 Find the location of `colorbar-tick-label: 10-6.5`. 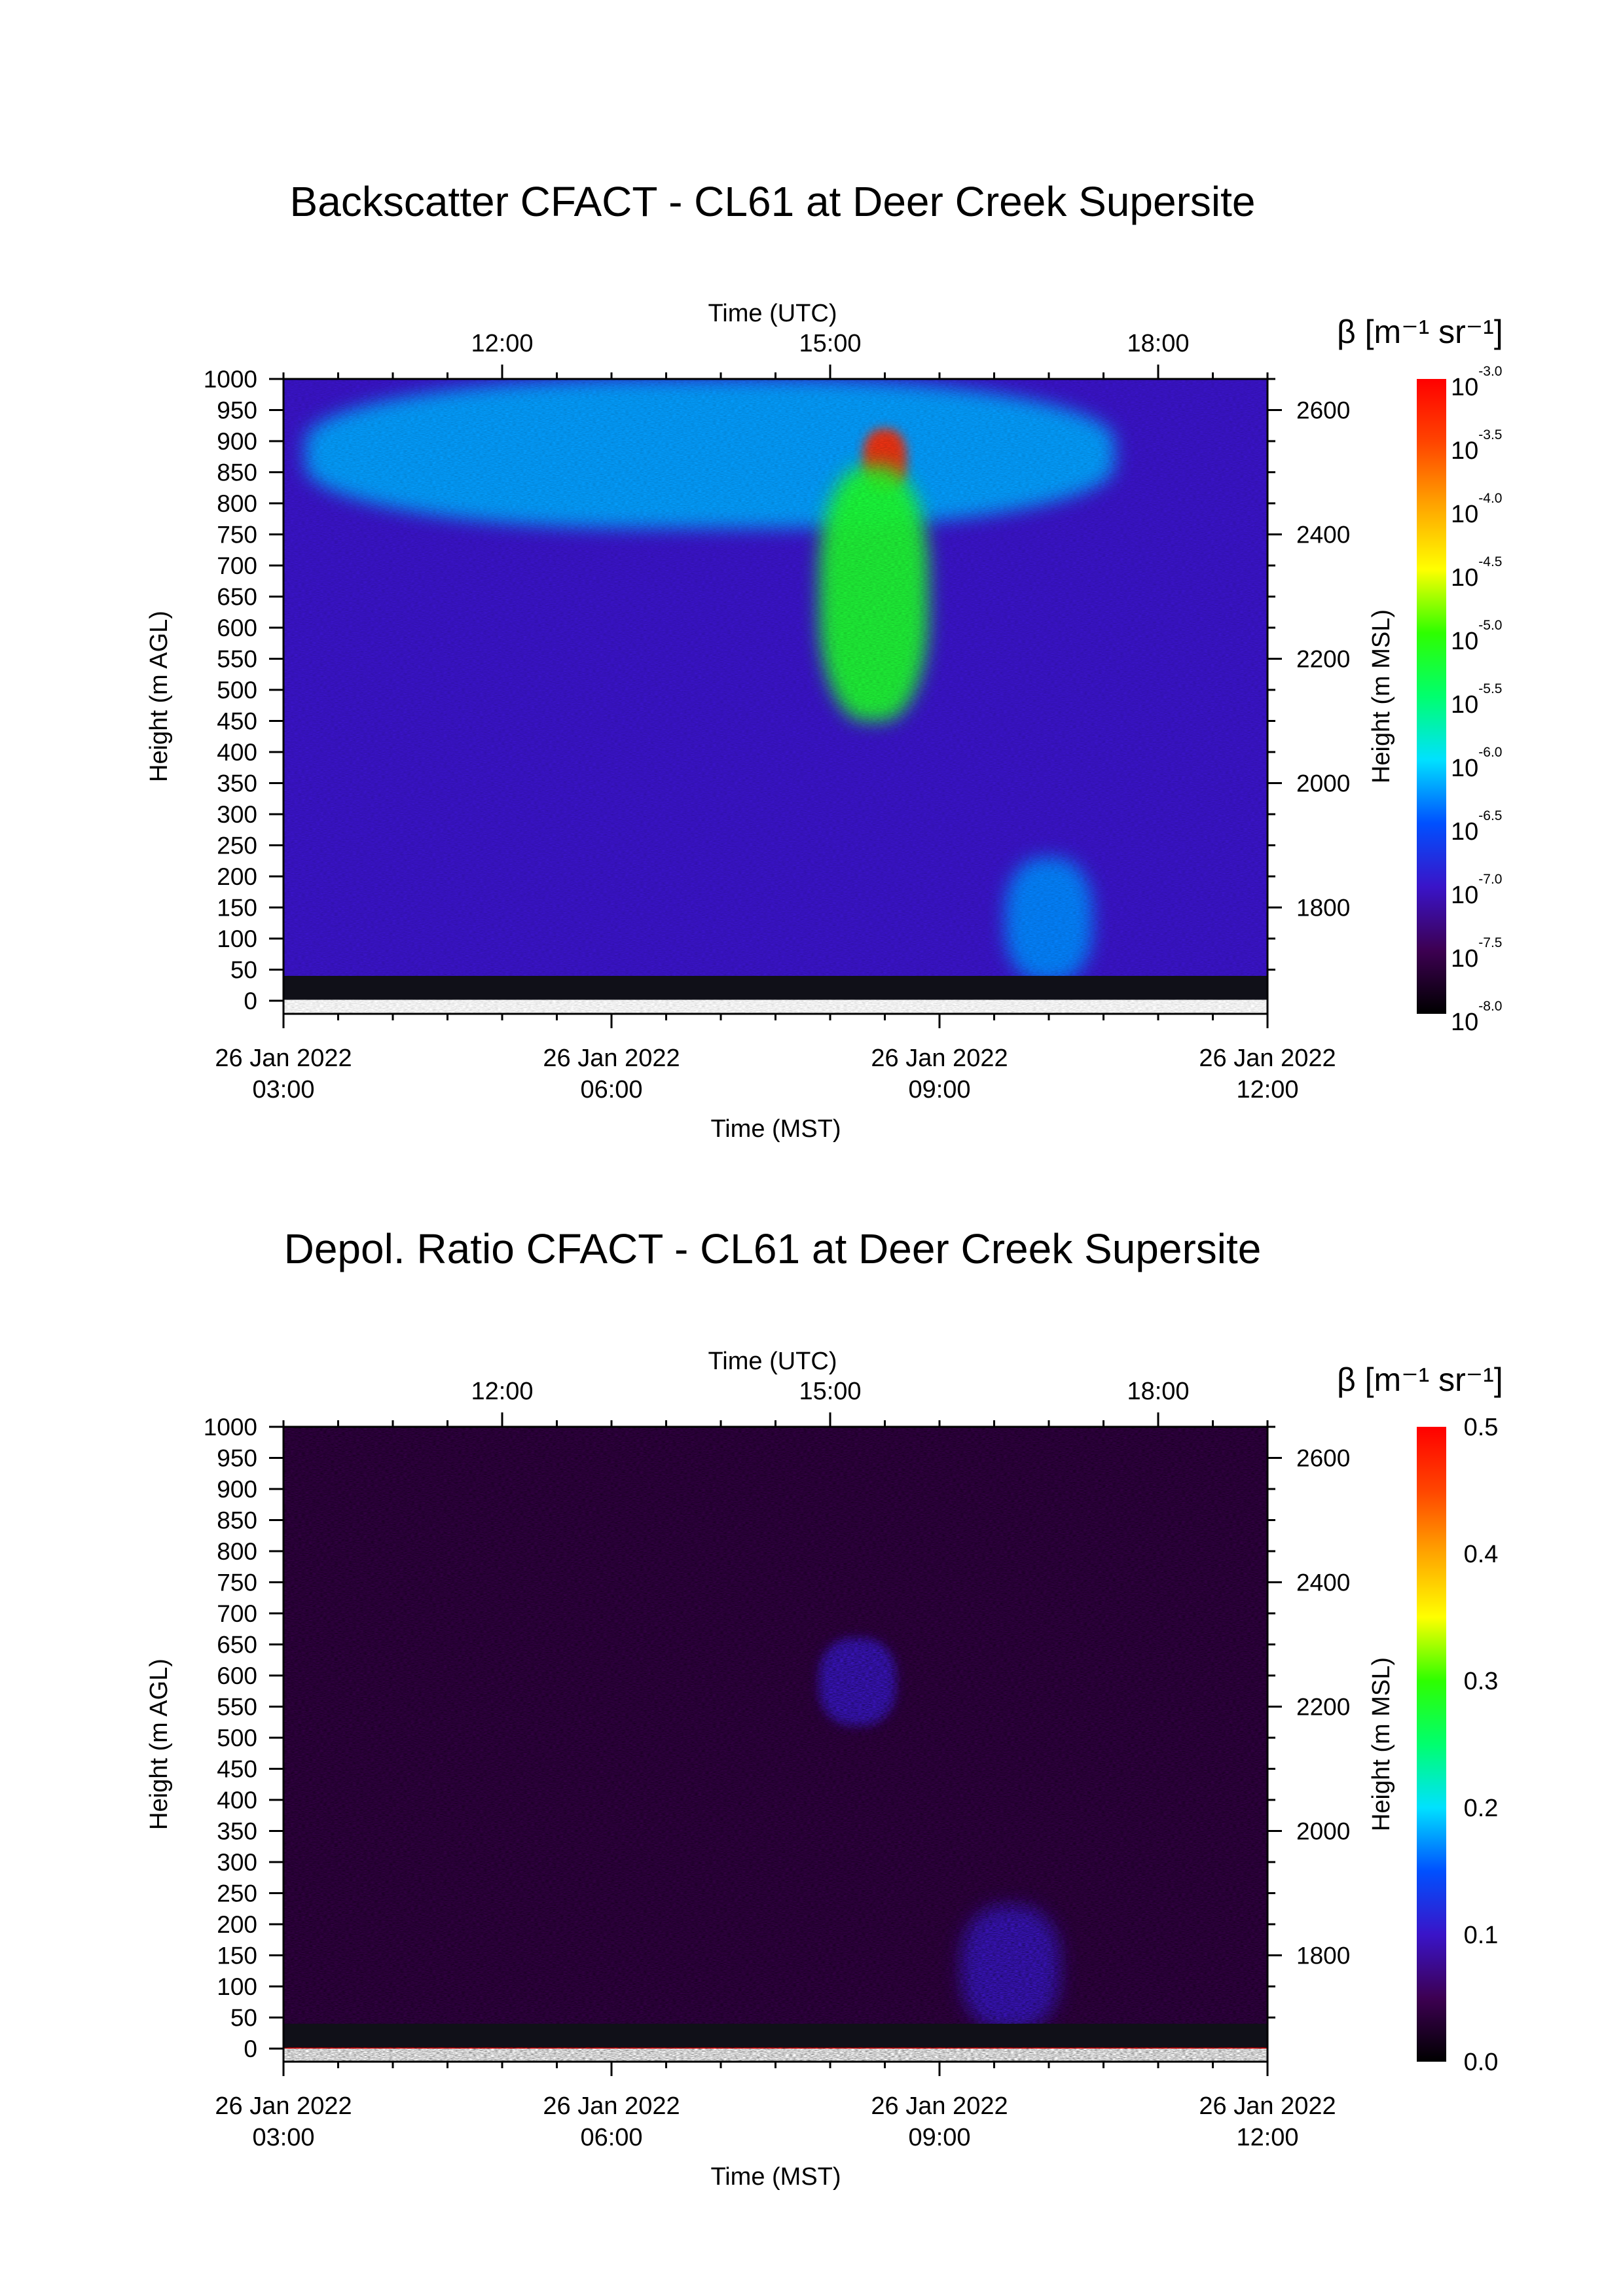

colorbar-tick-label: 10-6.5 is located at coordinates (1476, 827).